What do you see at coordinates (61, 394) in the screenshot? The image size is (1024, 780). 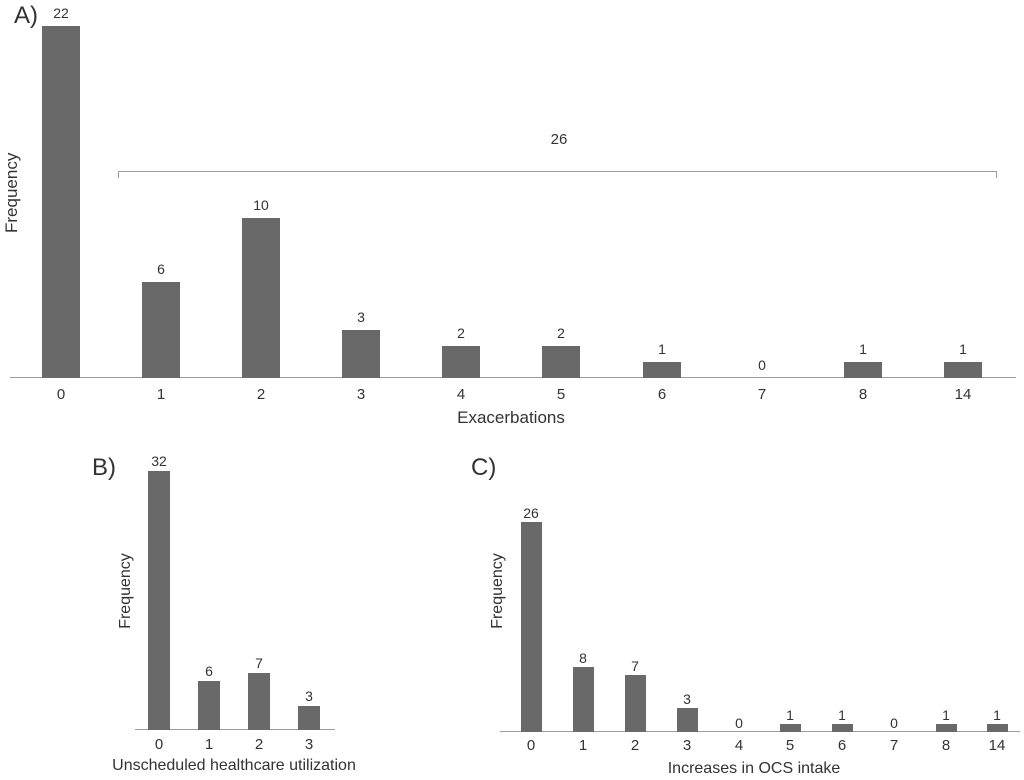 I see `panel-a-tick-label-0: 0` at bounding box center [61, 394].